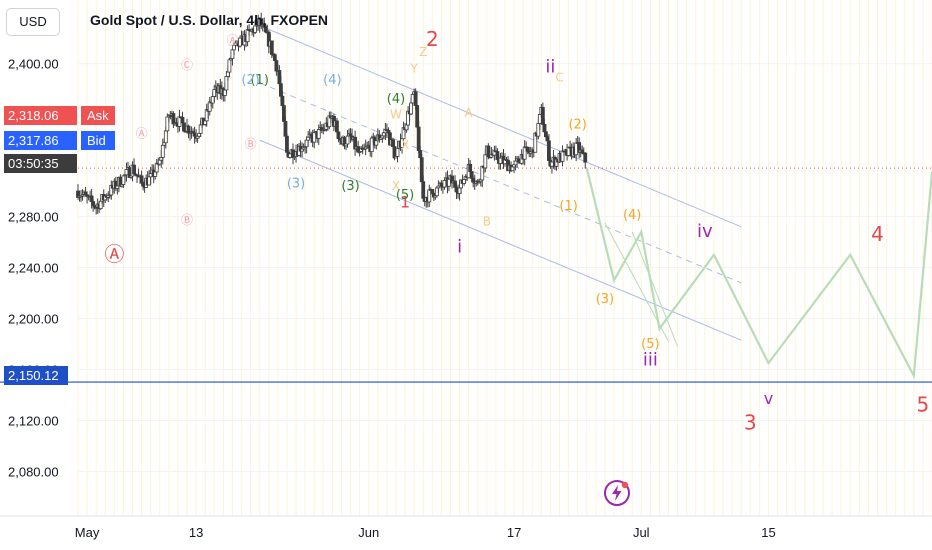 The height and width of the screenshot is (550, 932). Describe the element at coordinates (750, 422) in the screenshot. I see `wave-label: 3` at that location.